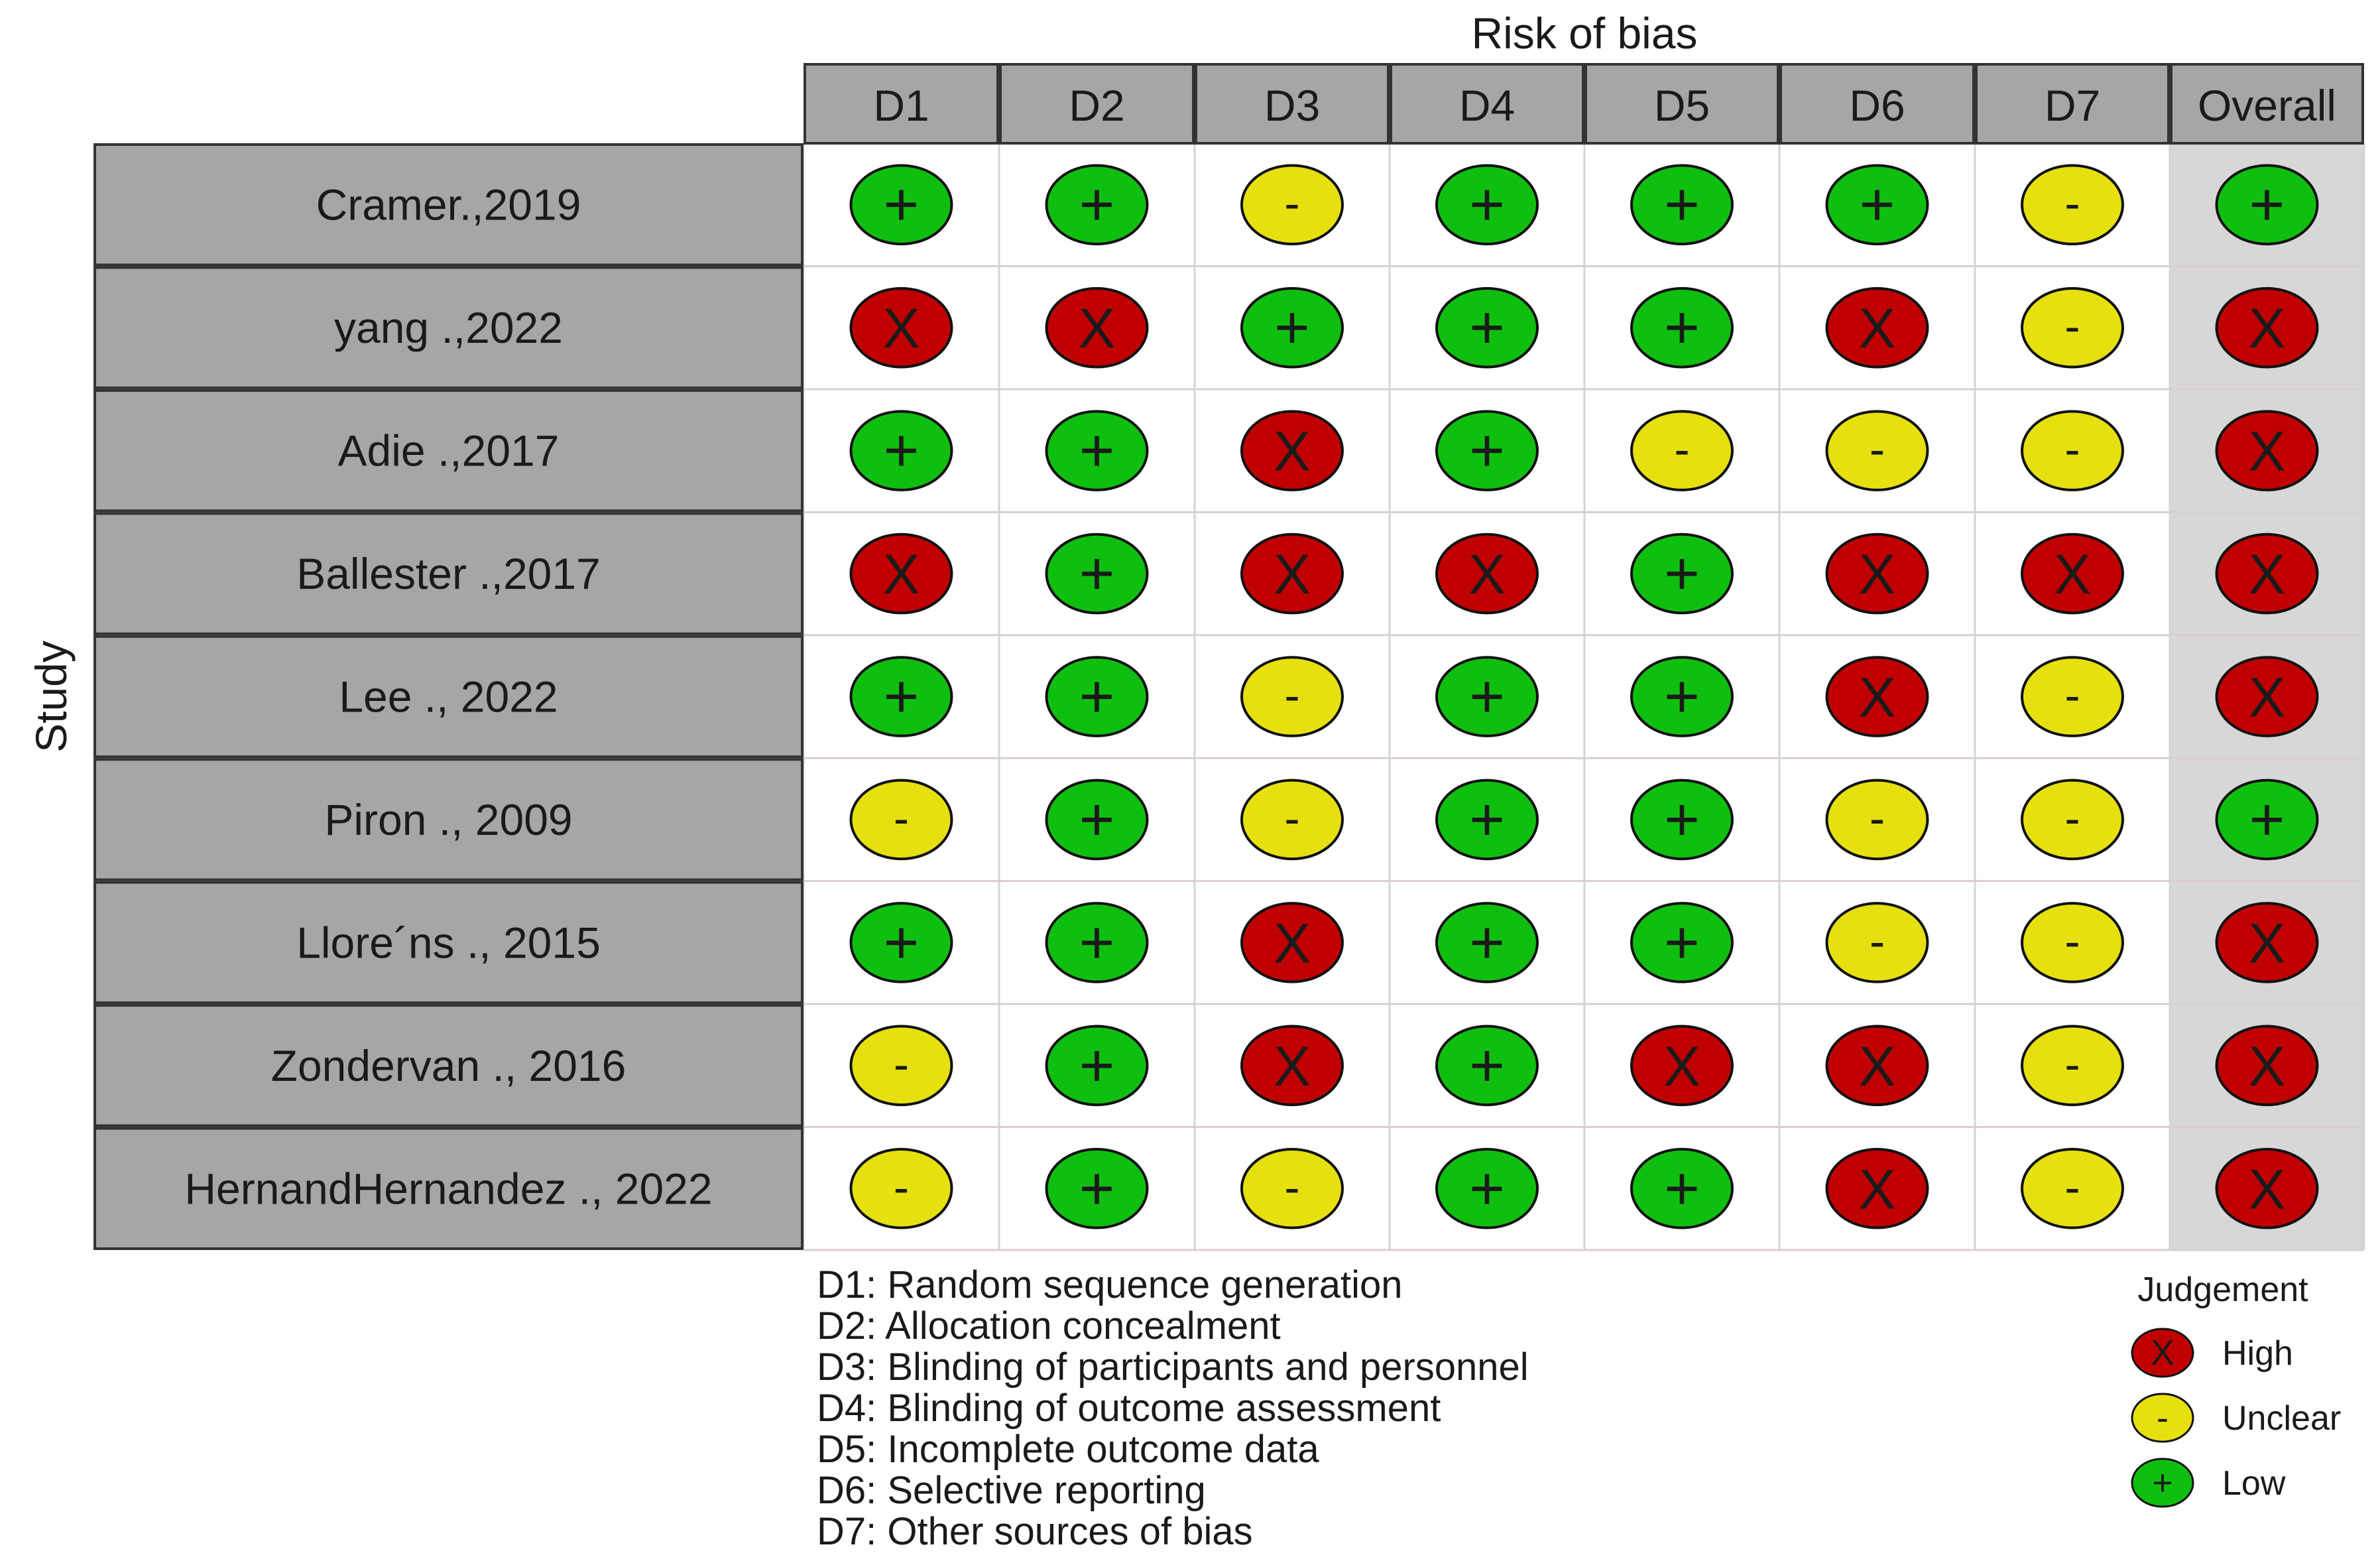  What do you see at coordinates (901, 106) in the screenshot?
I see `domain-header-label: D1` at bounding box center [901, 106].